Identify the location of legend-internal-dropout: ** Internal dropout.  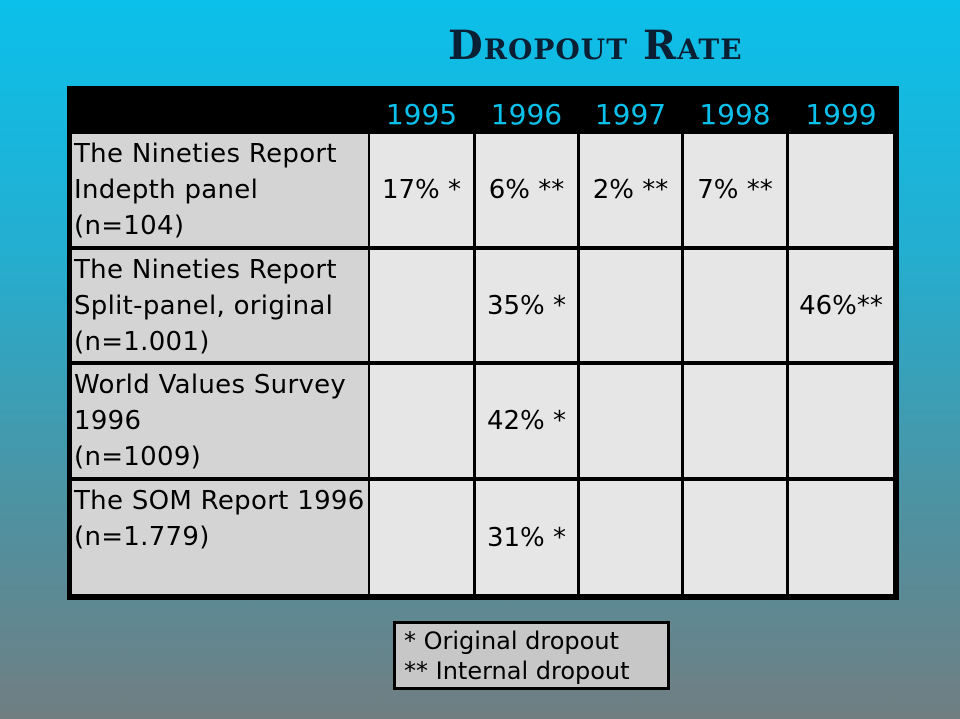
(517, 671).